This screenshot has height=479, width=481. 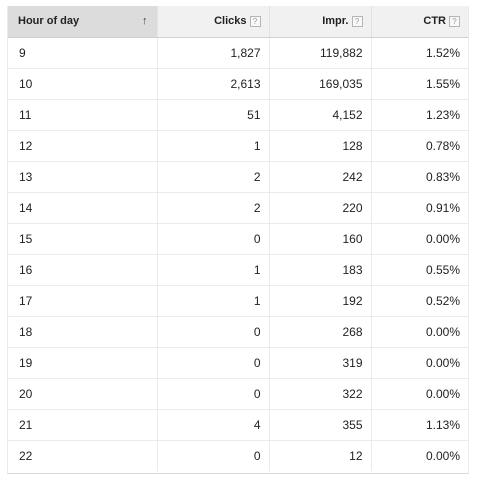 I want to click on table-row: 15 0 160 0.00%, so click(x=238, y=239).